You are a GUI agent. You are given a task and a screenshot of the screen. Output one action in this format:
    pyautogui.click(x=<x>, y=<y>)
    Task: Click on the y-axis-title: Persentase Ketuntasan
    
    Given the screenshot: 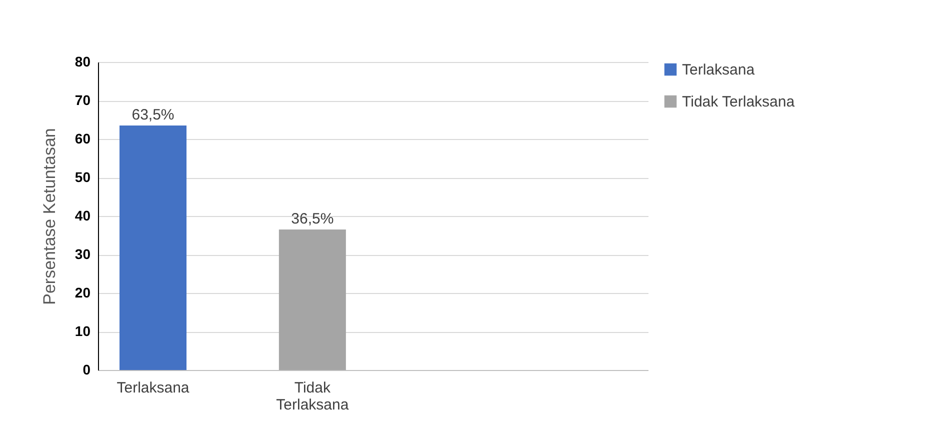 What is the action you would take?
    pyautogui.click(x=49, y=216)
    